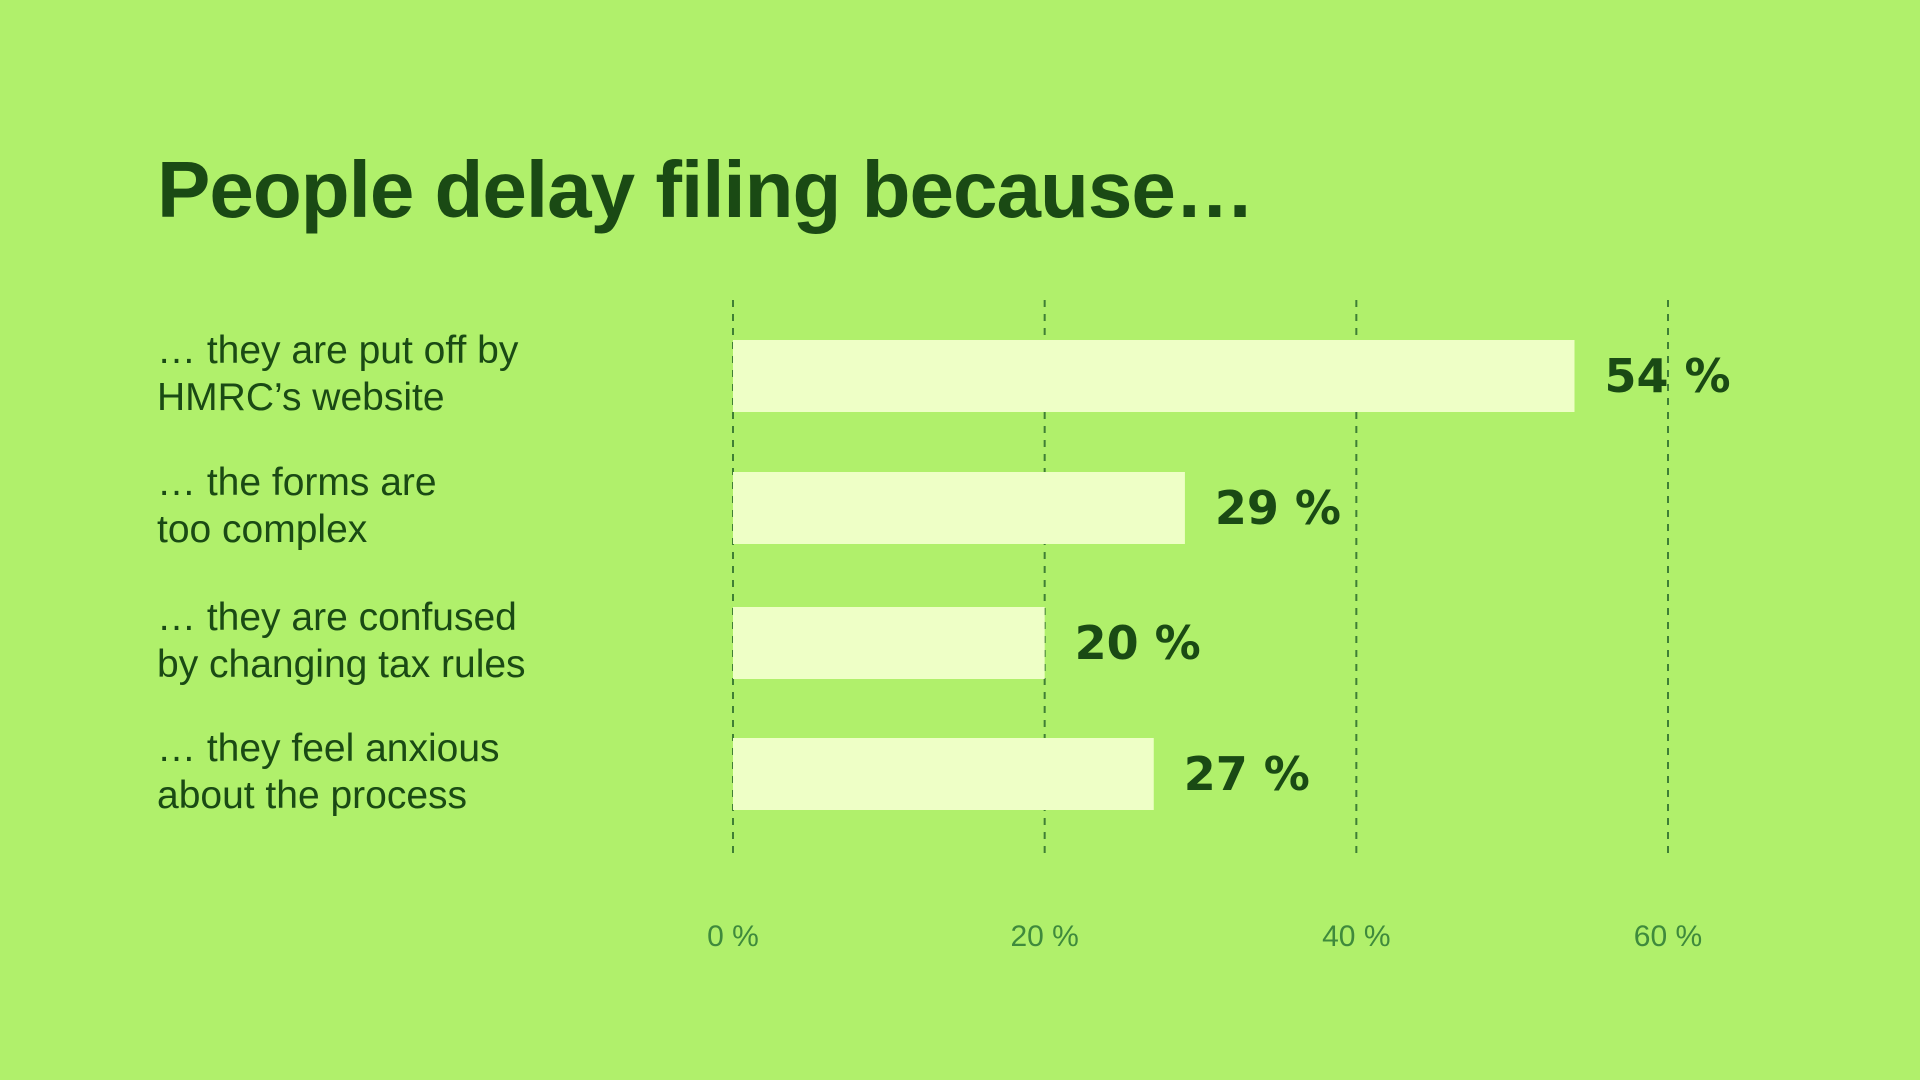  What do you see at coordinates (1138, 643) in the screenshot?
I see `value-label-3: 20 %` at bounding box center [1138, 643].